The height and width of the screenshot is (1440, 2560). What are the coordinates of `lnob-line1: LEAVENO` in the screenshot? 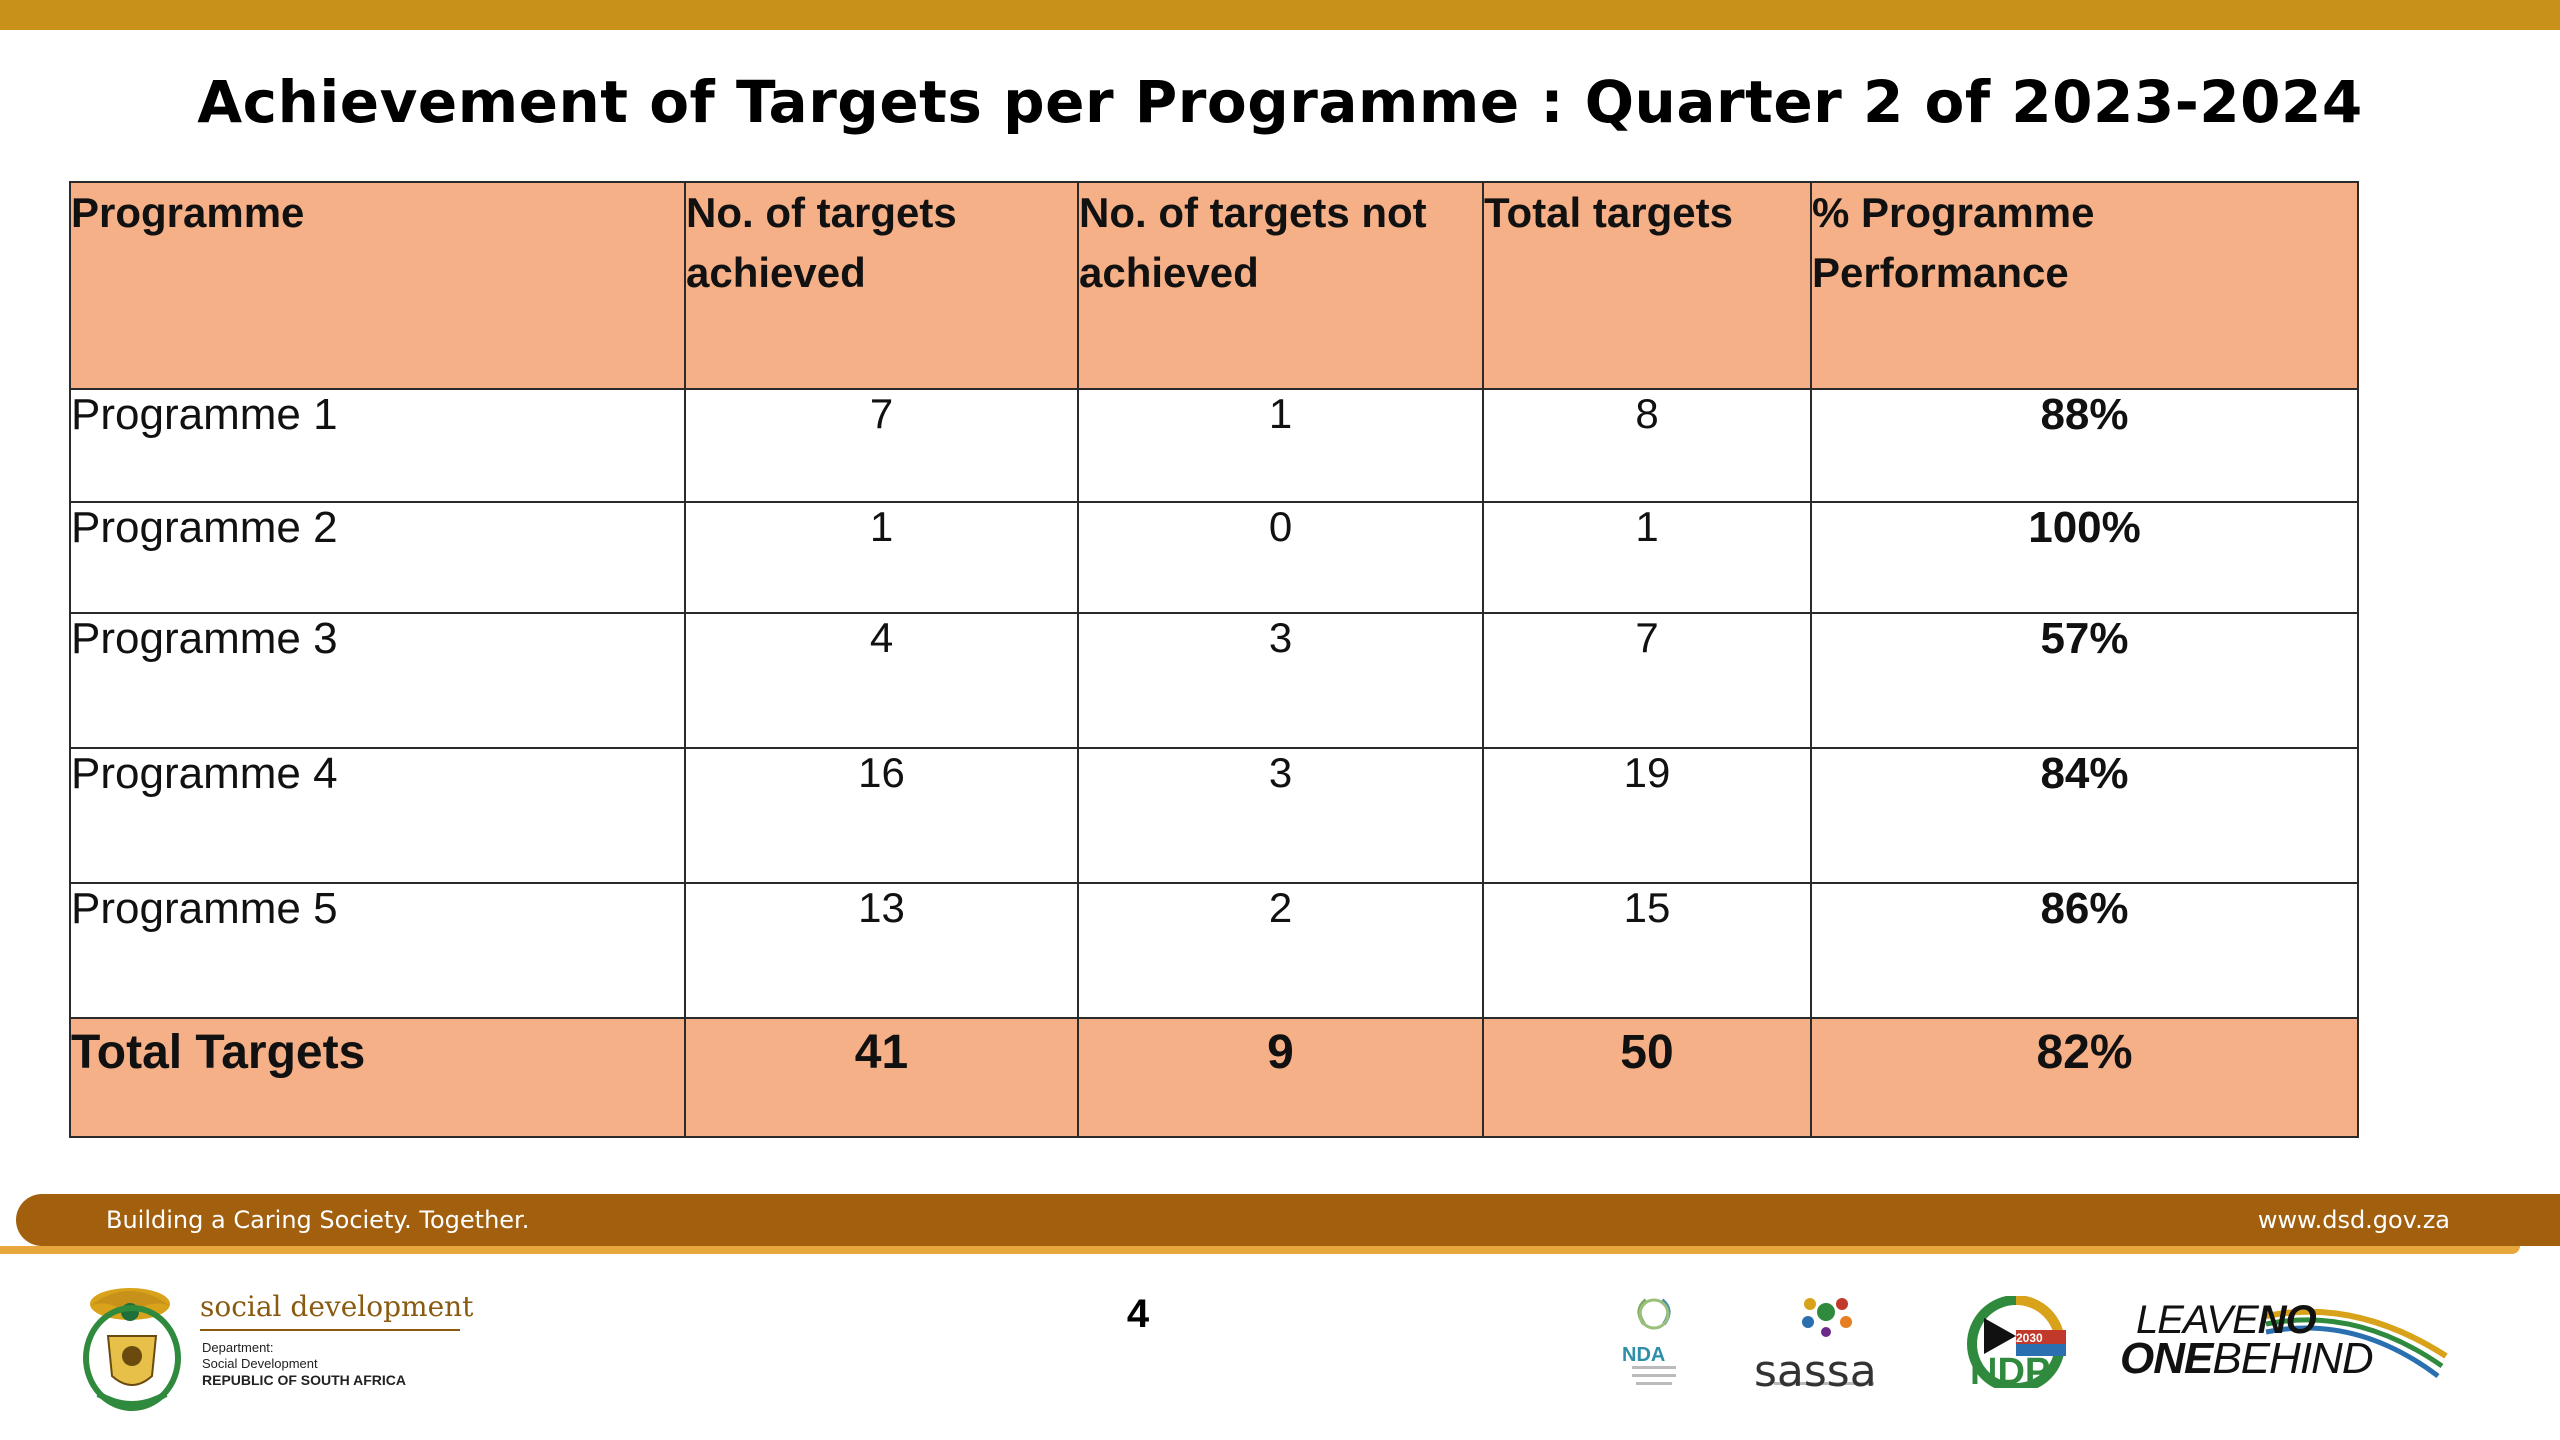 It's located at (2226, 1320).